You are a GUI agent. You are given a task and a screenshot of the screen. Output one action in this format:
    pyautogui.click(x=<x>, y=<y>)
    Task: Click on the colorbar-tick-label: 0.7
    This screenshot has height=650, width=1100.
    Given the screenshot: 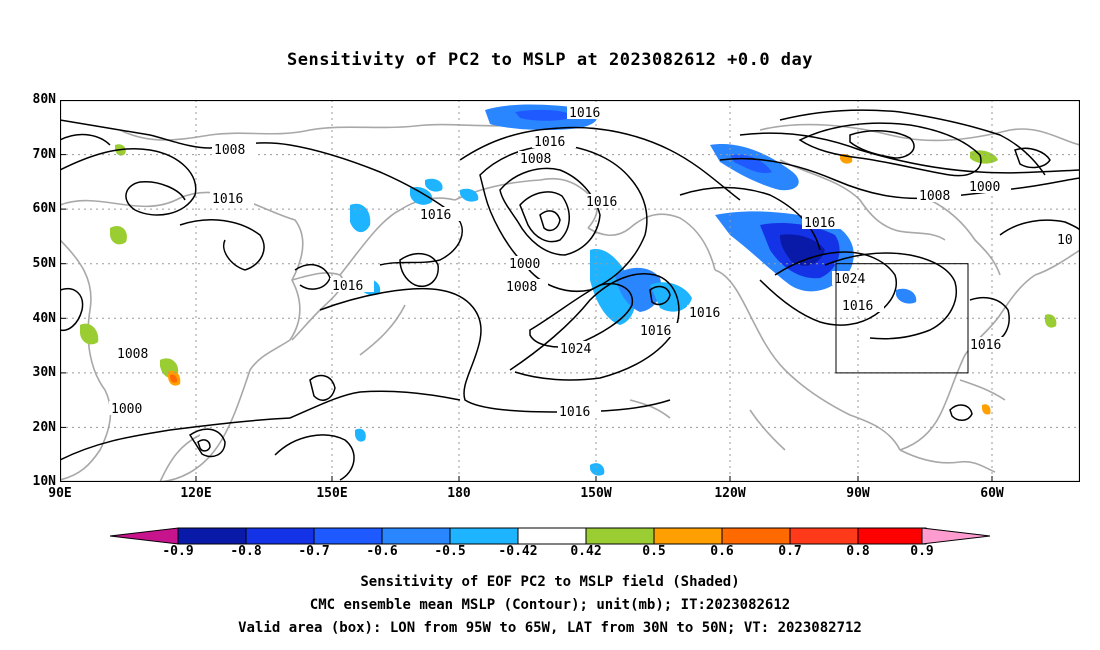 What is the action you would take?
    pyautogui.click(x=790, y=551)
    